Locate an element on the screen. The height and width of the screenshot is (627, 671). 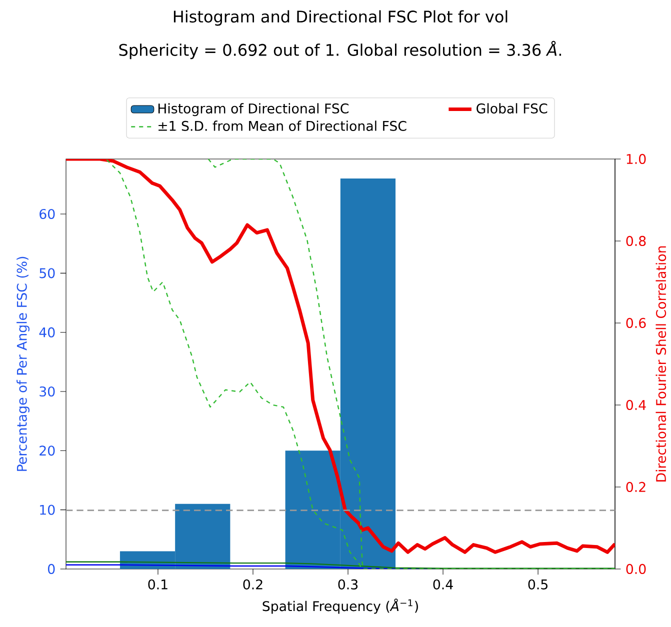
x-tick-label: 0.4 is located at coordinates (443, 584).